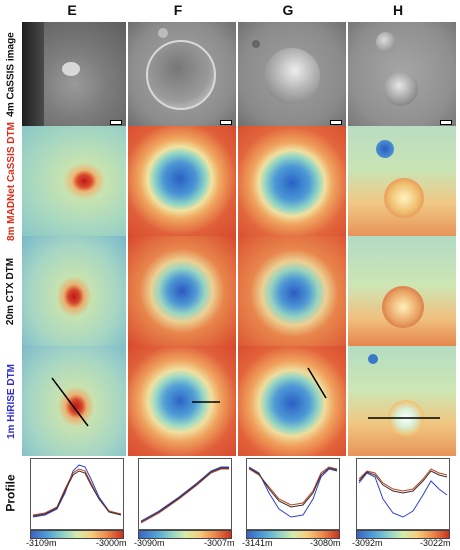  Describe the element at coordinates (293, 534) in the screenshot. I see `colorbar-g` at that location.